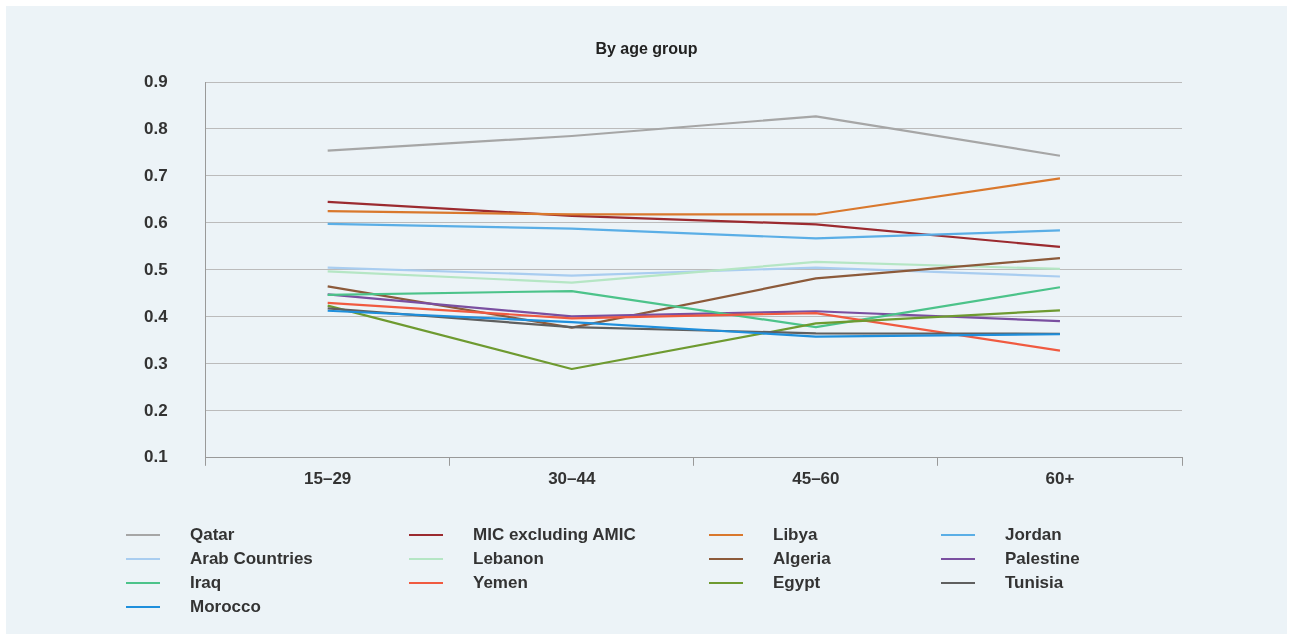 This screenshot has width=1293, height=640. Describe the element at coordinates (500, 582) in the screenshot. I see `legend-label: Yemen` at that location.